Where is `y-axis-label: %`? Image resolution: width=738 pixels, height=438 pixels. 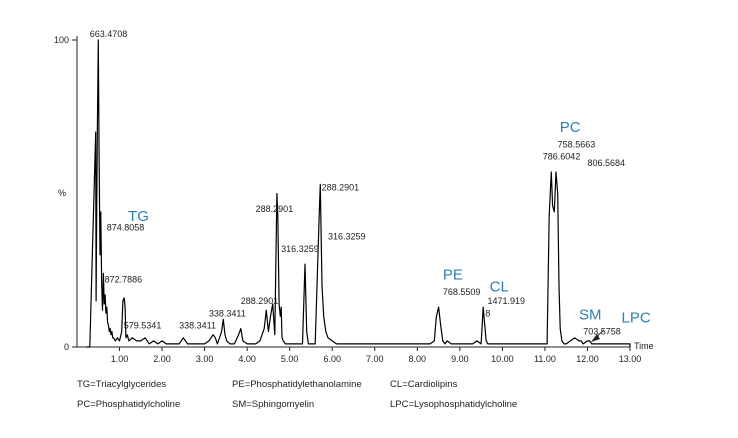
y-axis-label: % is located at coordinates (62, 193).